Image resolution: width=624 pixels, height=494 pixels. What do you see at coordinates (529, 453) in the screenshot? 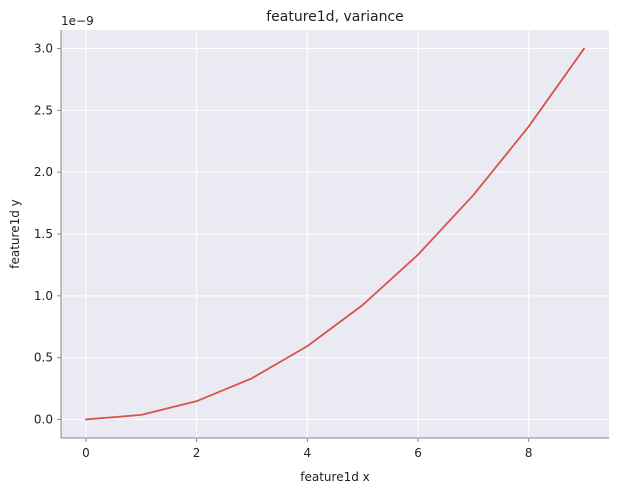
I see `x-tick-label: 8` at bounding box center [529, 453].